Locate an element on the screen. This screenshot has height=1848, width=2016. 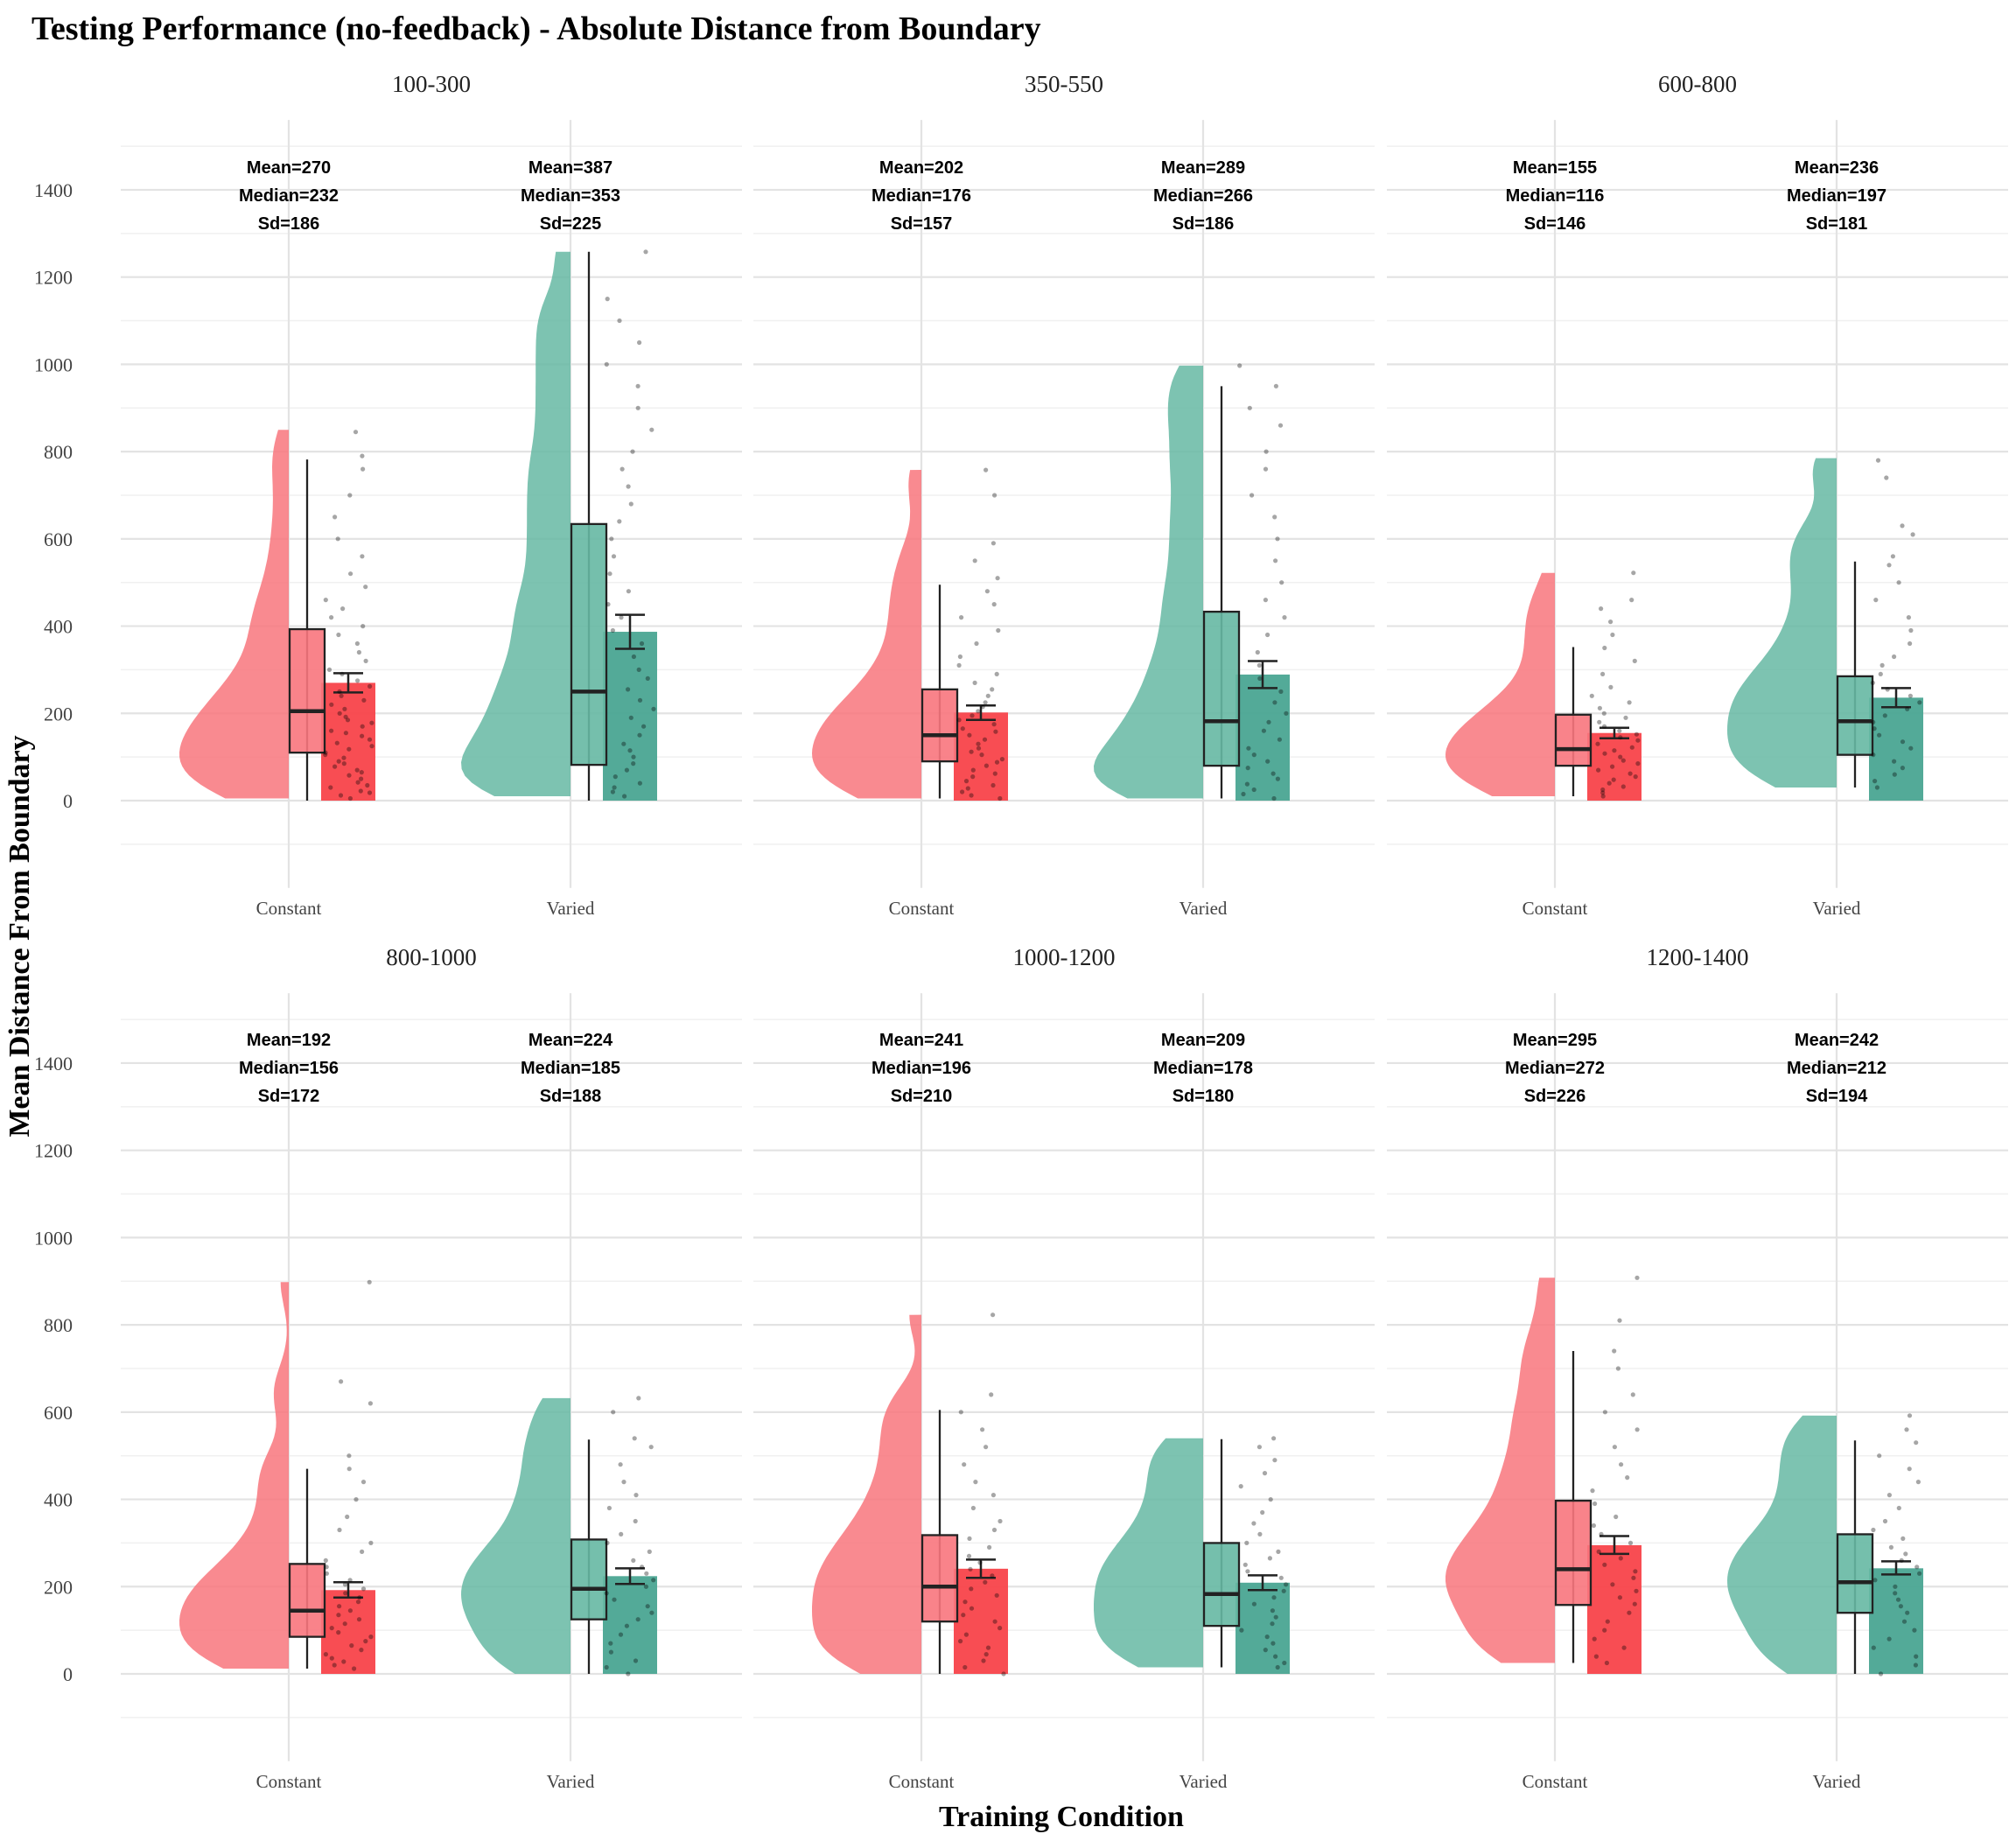
stats-label: Sd=180 is located at coordinates (1203, 1096).